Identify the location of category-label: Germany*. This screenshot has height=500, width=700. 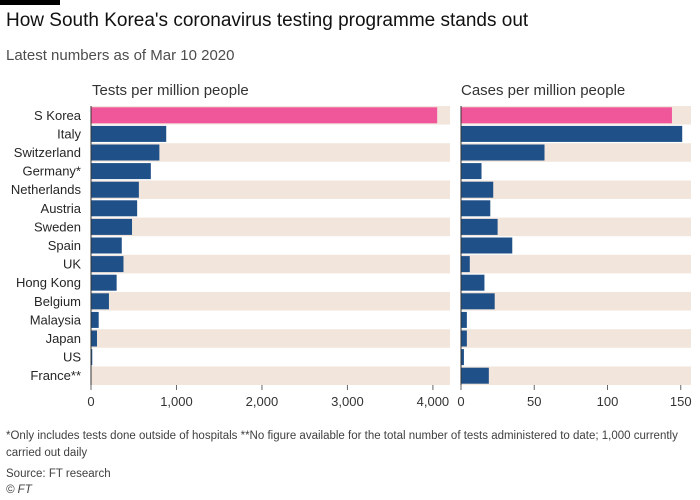
(51, 171).